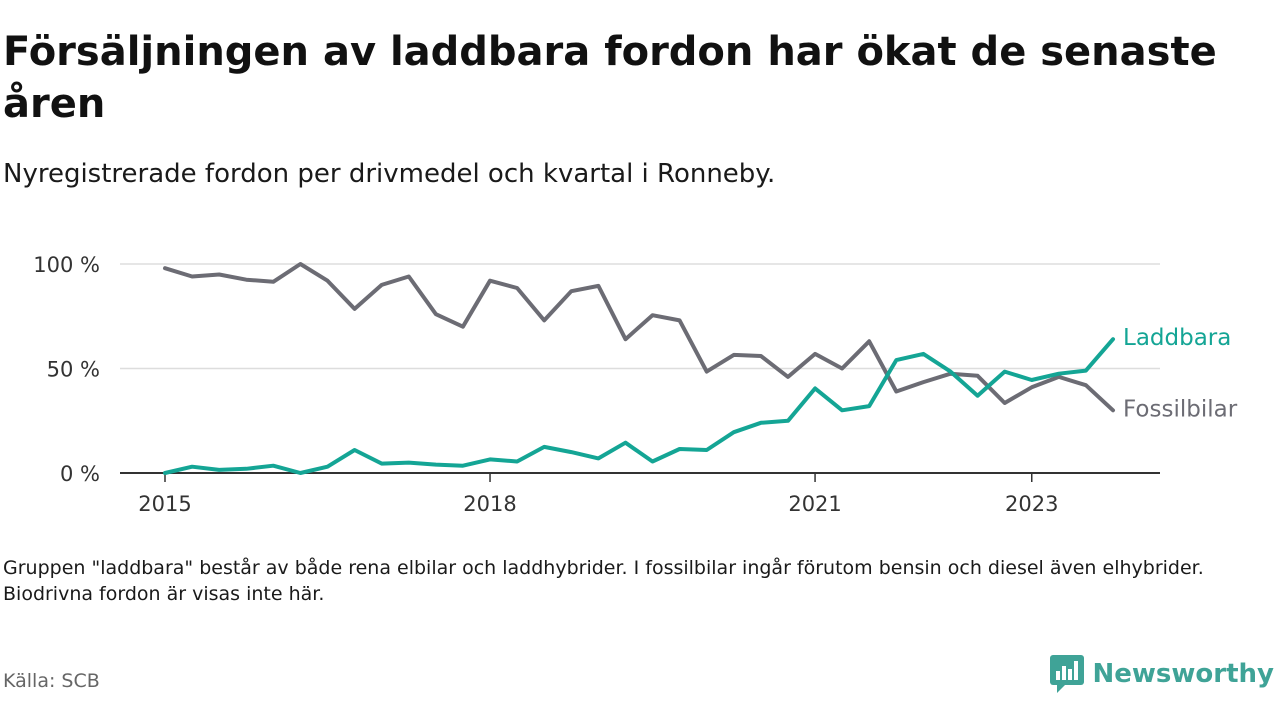  Describe the element at coordinates (1183, 674) in the screenshot. I see `brand-name: Newsworthy` at that location.